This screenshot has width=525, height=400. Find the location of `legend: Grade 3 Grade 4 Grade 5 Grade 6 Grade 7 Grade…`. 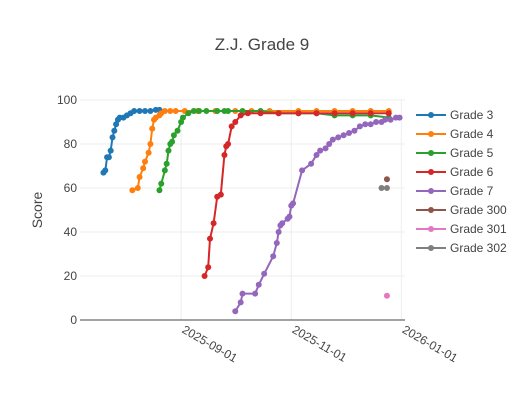

legend: Grade 3 Grade 4 Grade 5 Grade 6 Grade 7 Grade… is located at coordinates (461, 181).